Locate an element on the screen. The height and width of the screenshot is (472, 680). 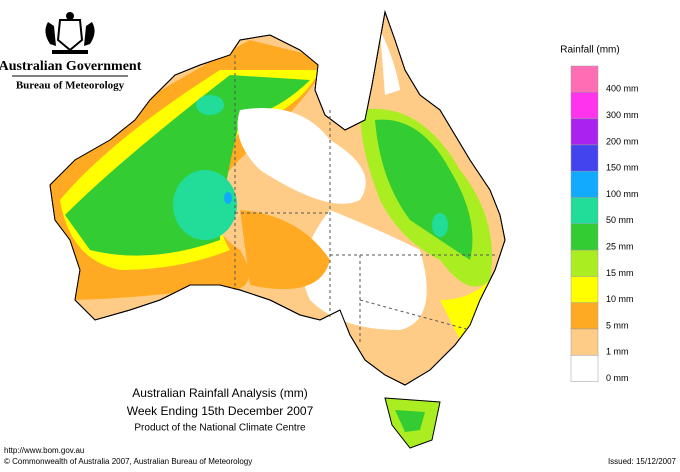
map-title: Australian Rainfall Analysis (mm) is located at coordinates (219, 393).